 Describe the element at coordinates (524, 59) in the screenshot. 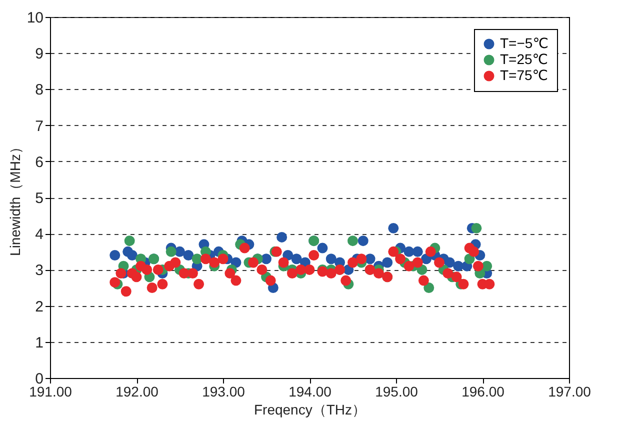

I see `legend-label: T=25℃` at that location.